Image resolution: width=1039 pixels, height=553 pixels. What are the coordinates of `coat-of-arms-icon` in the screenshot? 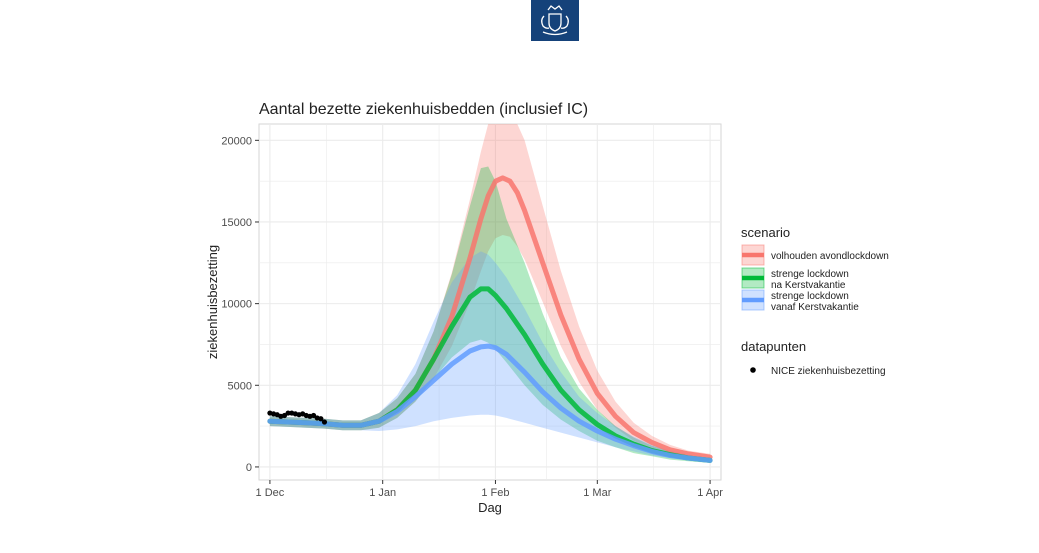 It's located at (555, 20).